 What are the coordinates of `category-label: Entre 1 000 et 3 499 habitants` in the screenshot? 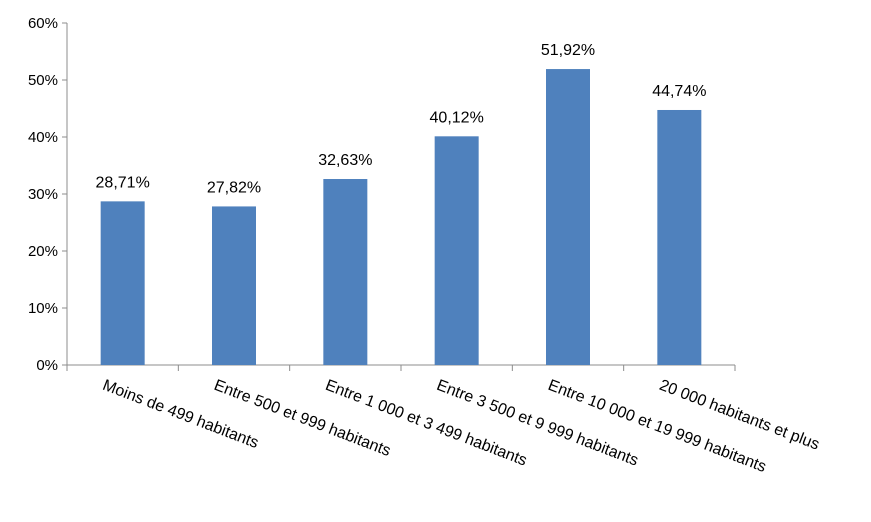 It's located at (426, 423).